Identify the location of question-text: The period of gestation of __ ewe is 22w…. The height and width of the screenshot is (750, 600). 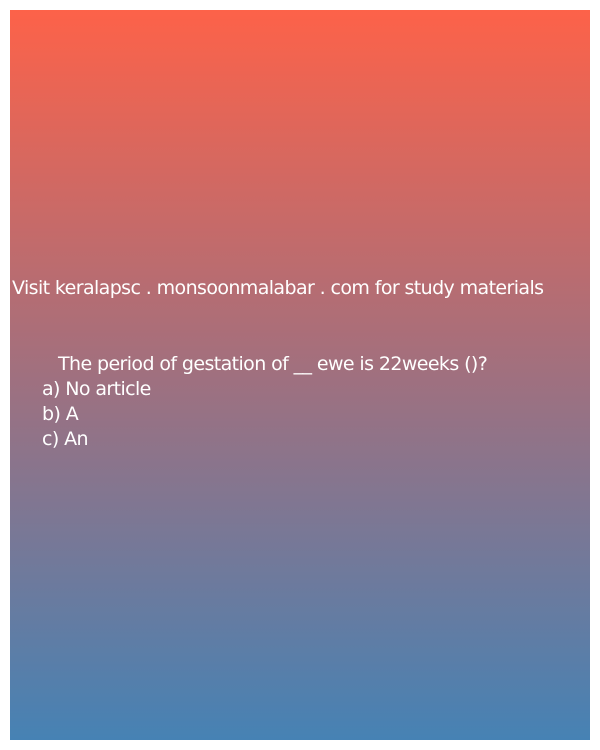
(273, 364).